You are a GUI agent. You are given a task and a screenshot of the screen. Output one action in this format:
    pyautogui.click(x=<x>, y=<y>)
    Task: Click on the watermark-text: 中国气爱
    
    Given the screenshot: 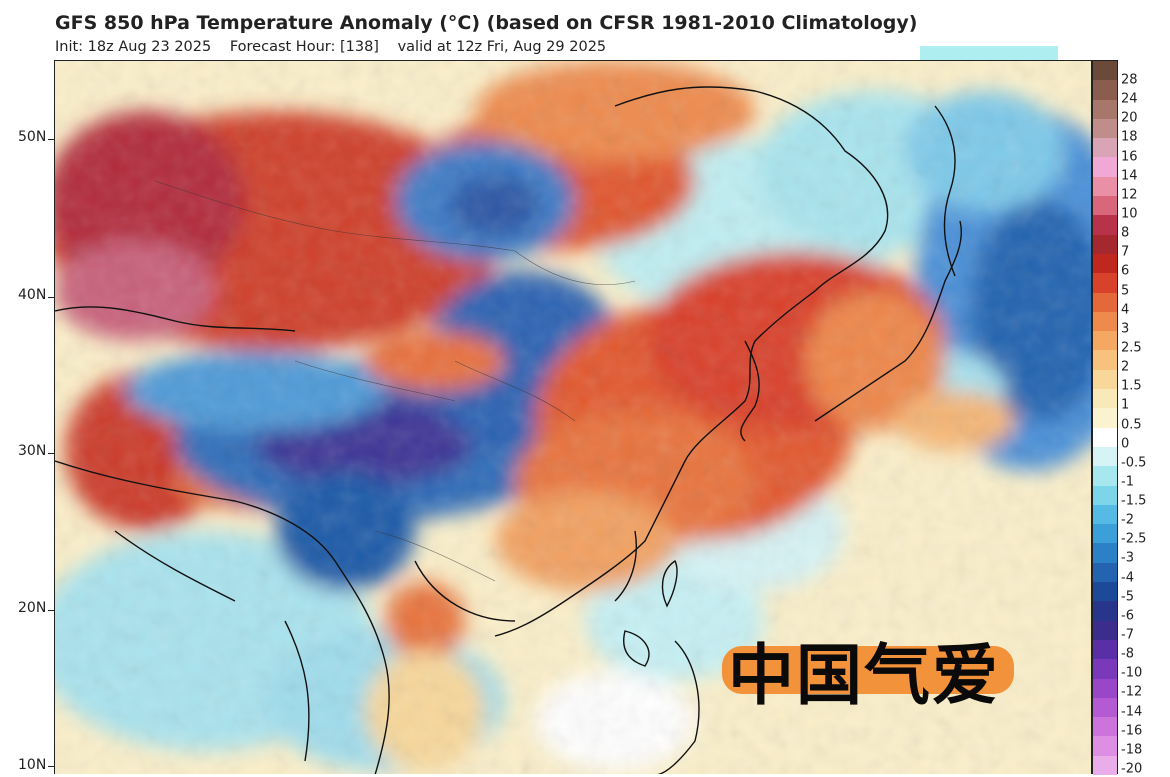 What is the action you would take?
    pyautogui.click(x=864, y=675)
    